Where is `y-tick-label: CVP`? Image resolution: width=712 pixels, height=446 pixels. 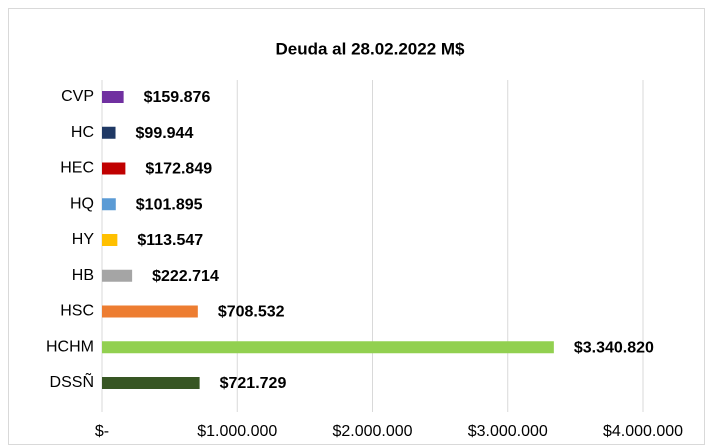 y-tick-label: CVP is located at coordinates (77, 96).